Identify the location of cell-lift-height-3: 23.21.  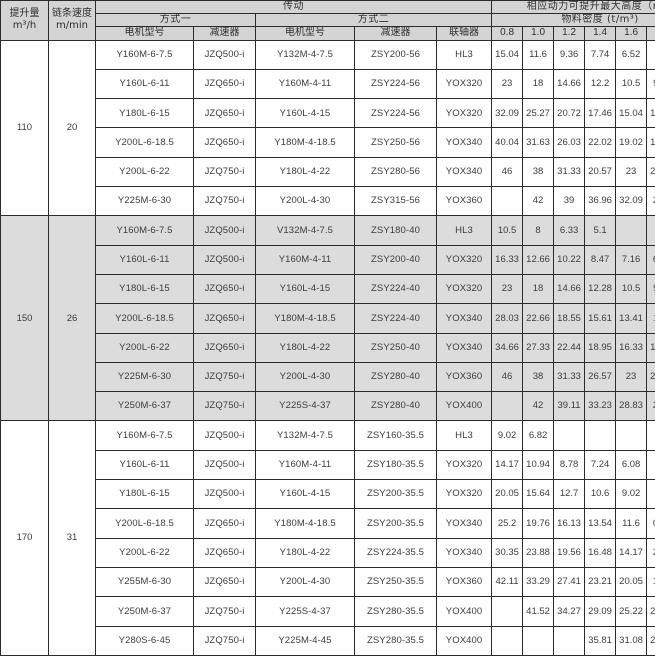
(600, 582).